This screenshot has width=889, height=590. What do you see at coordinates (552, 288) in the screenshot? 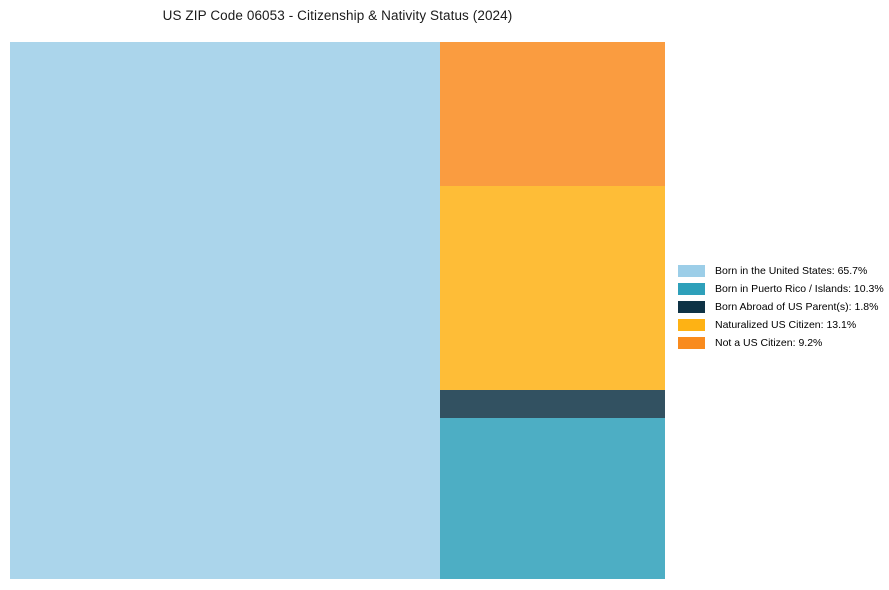
I see `treemap-tile-naturalized-us-citizen` at bounding box center [552, 288].